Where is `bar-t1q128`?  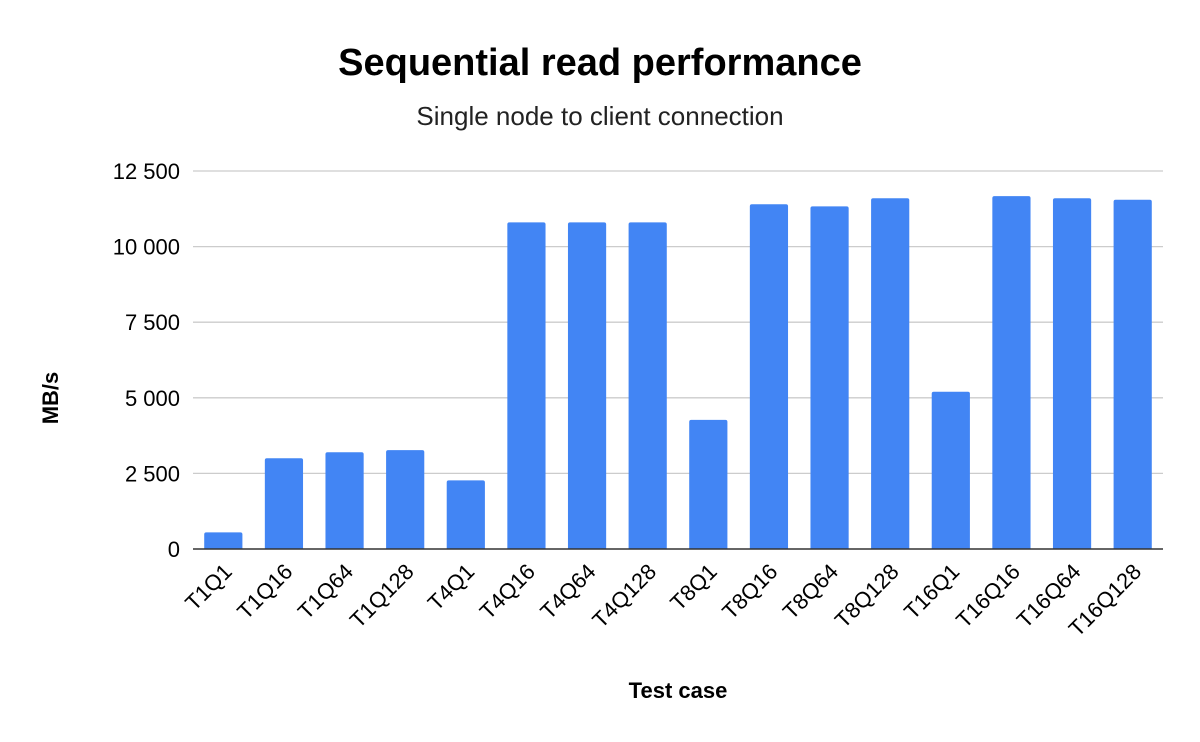 bar-t1q128 is located at coordinates (405, 499).